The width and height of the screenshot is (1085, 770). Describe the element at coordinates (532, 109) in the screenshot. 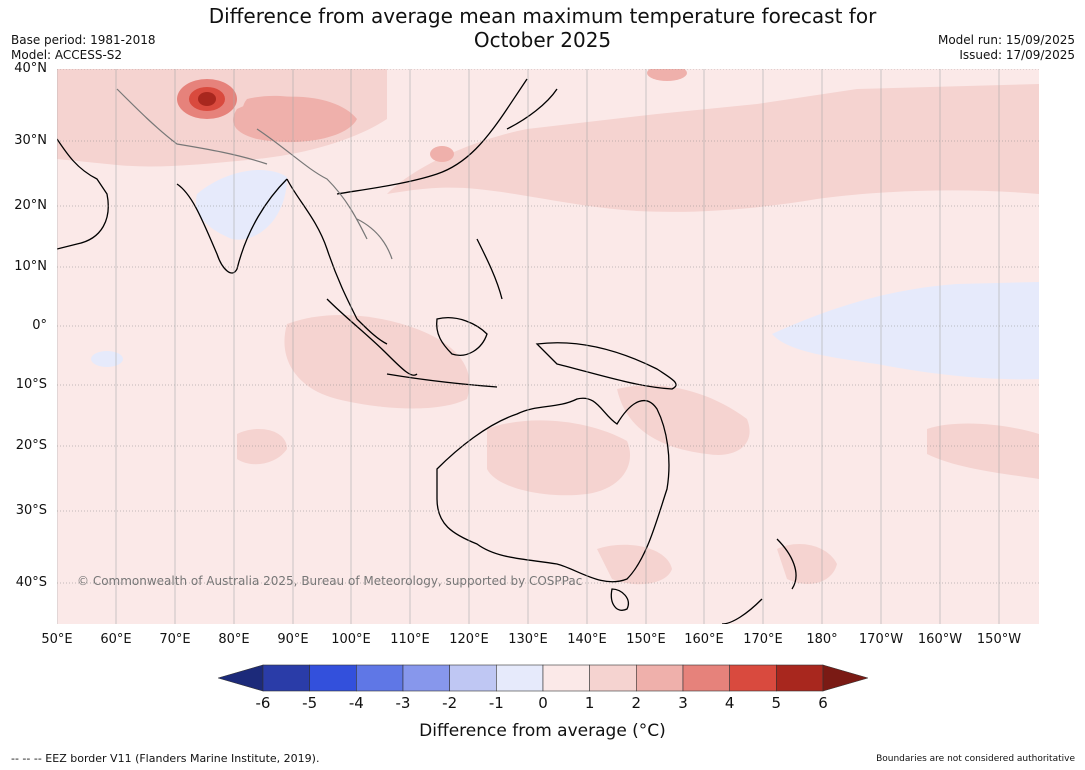

I see `coast-japan` at that location.